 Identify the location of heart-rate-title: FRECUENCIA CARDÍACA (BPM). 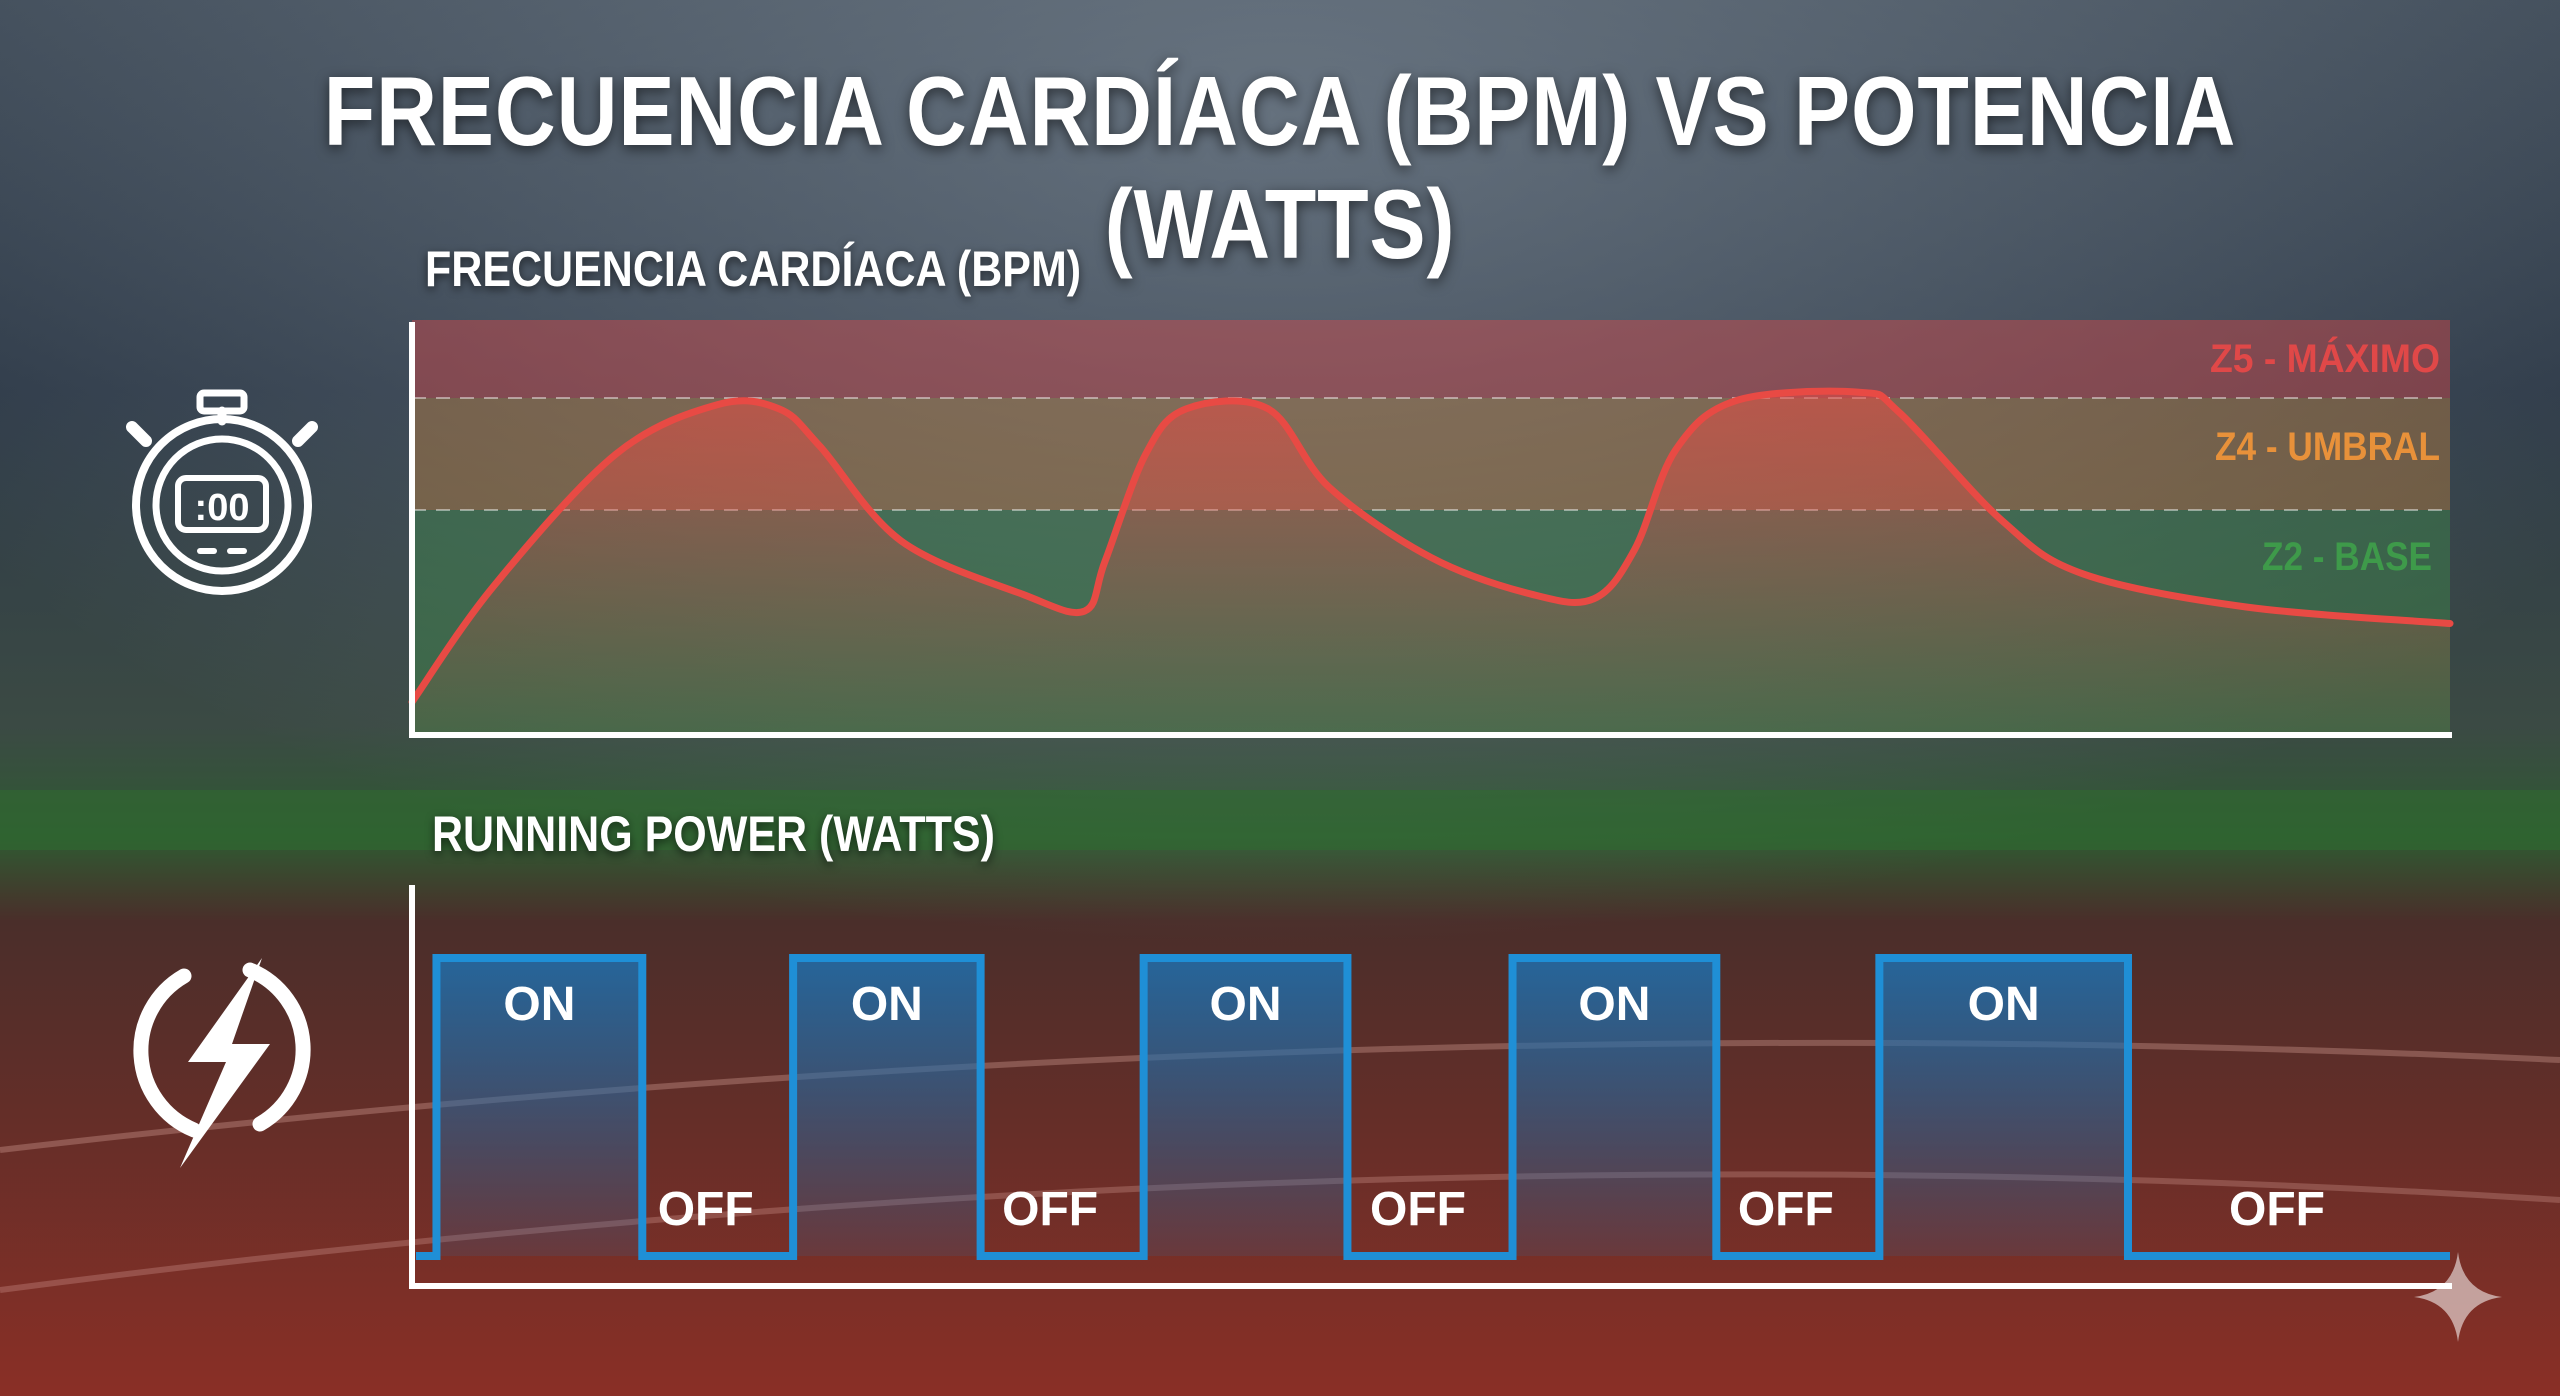
(753, 269).